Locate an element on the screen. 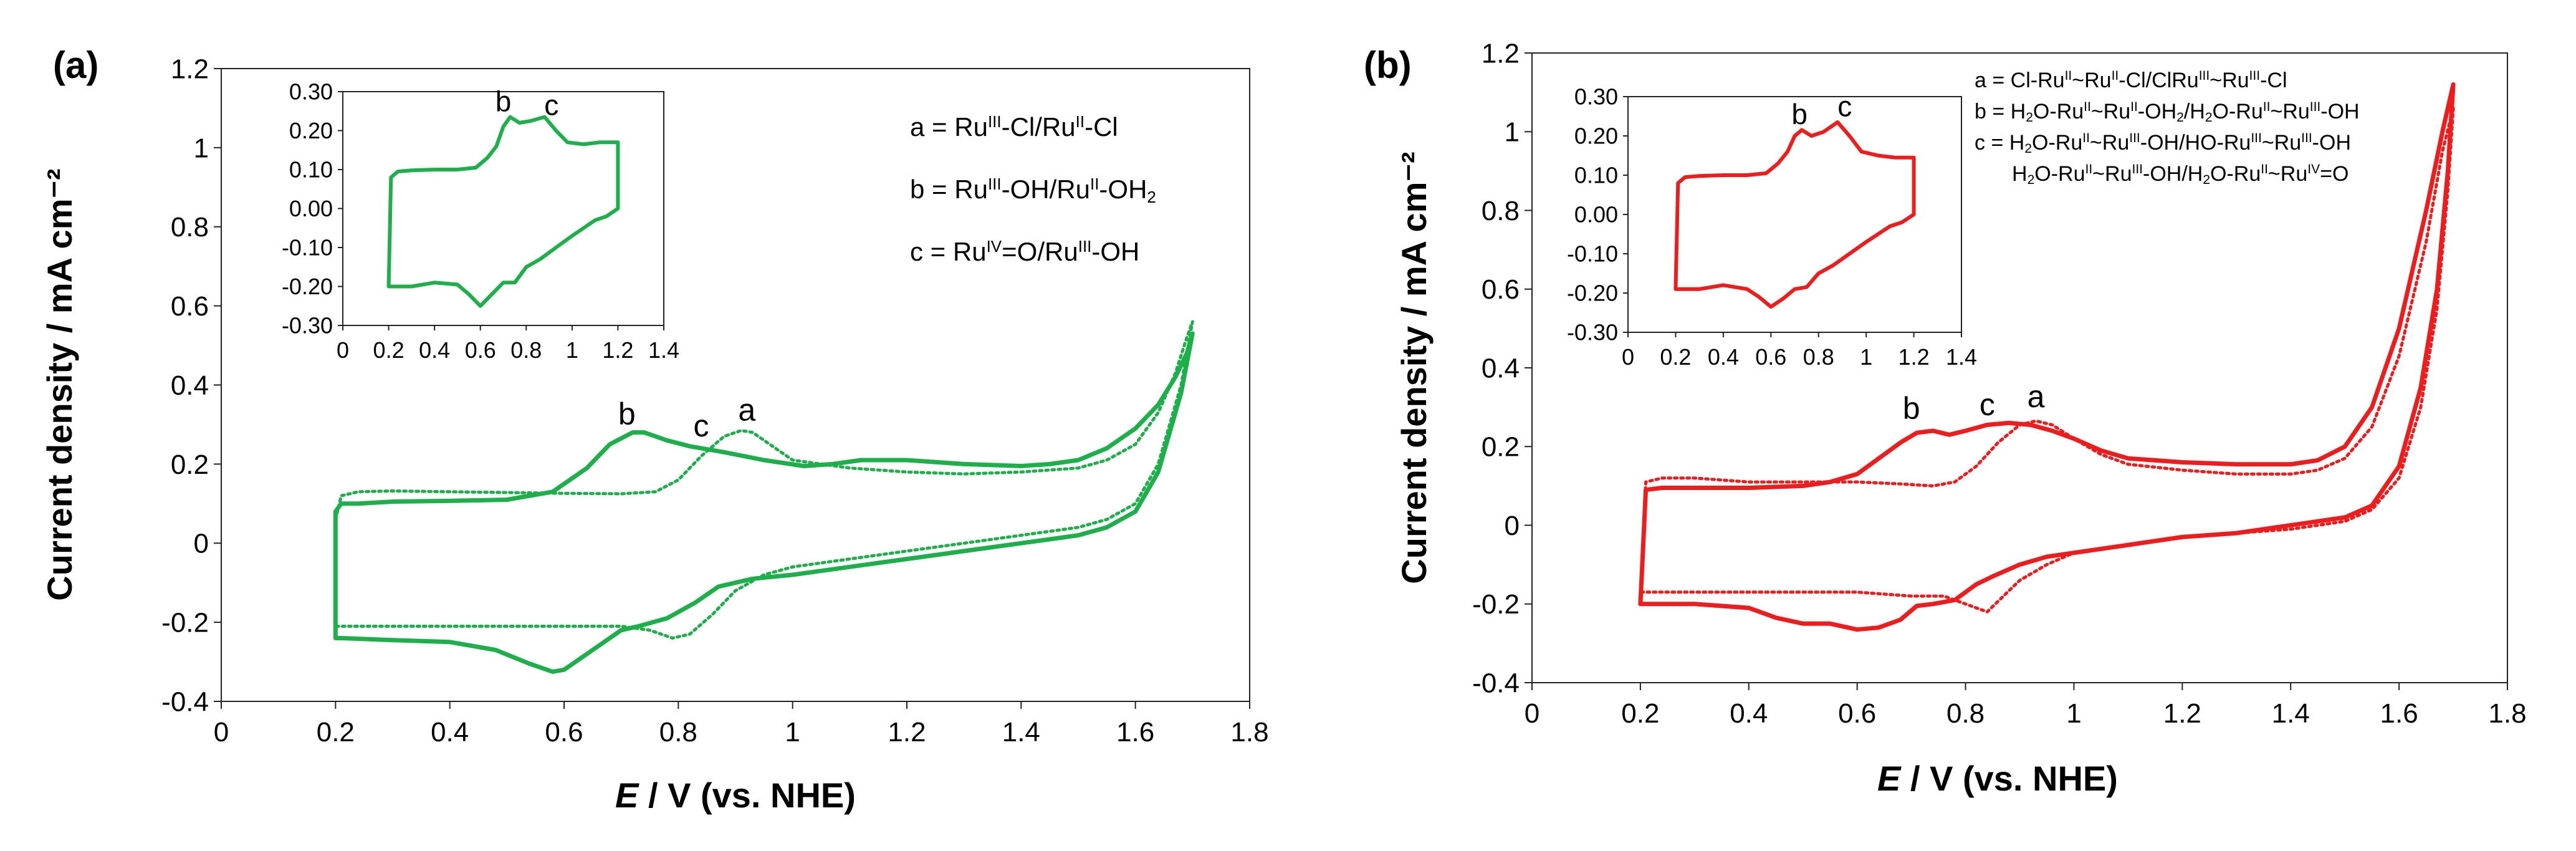  legend-key: c = is located at coordinates (931, 251).